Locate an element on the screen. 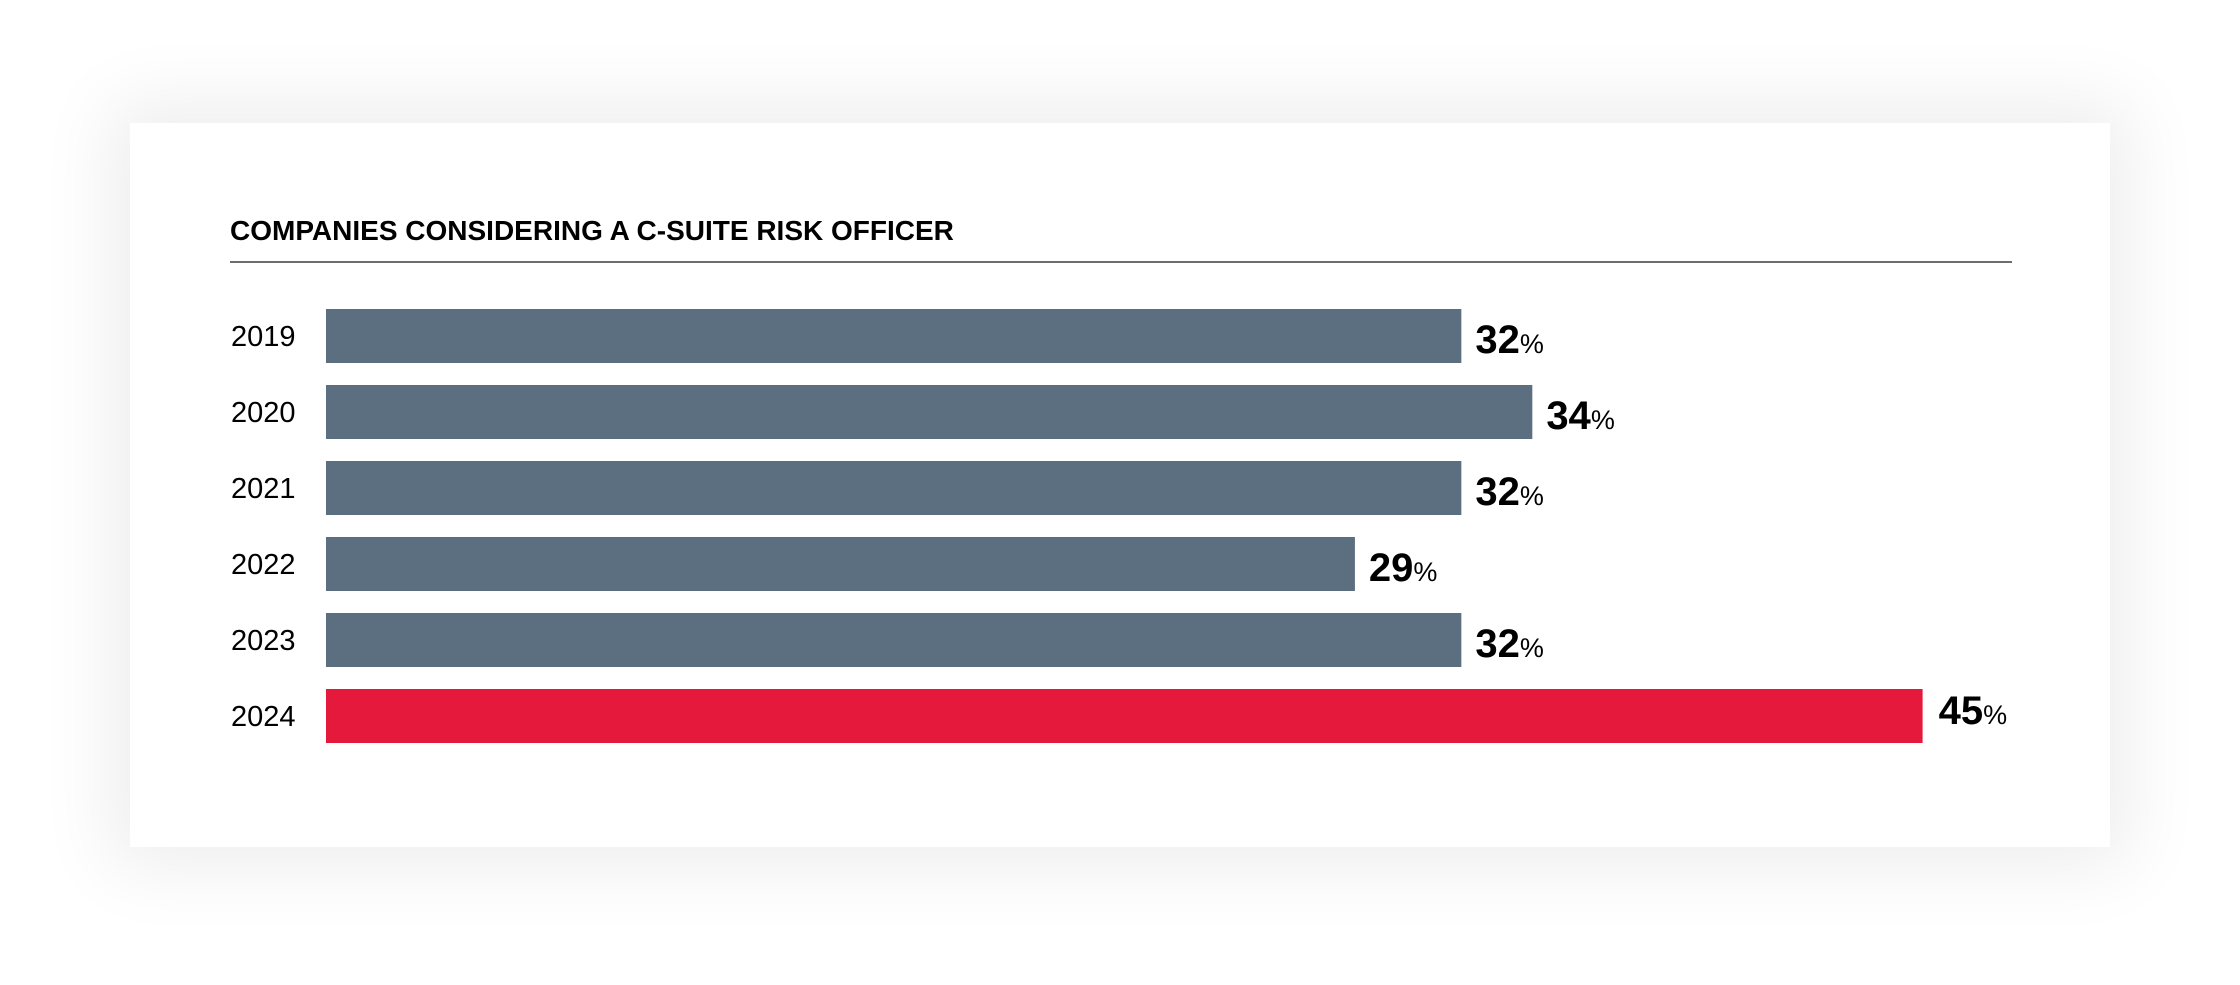  value-label-2023: 32% is located at coordinates (1509, 644).